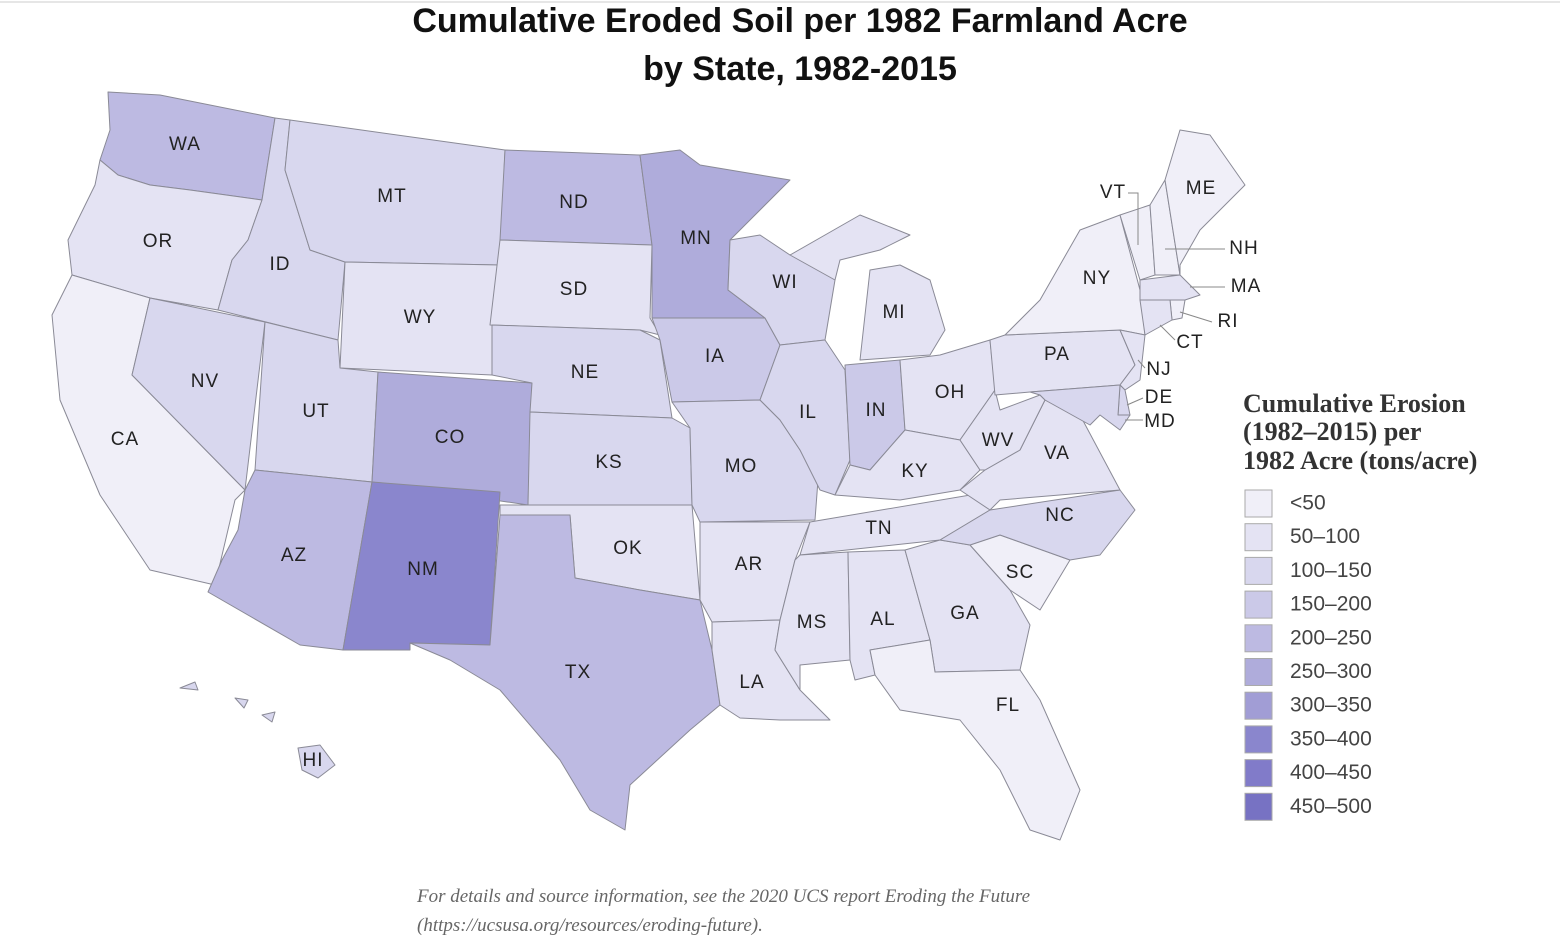  I want to click on state-label: WI, so click(784, 282).